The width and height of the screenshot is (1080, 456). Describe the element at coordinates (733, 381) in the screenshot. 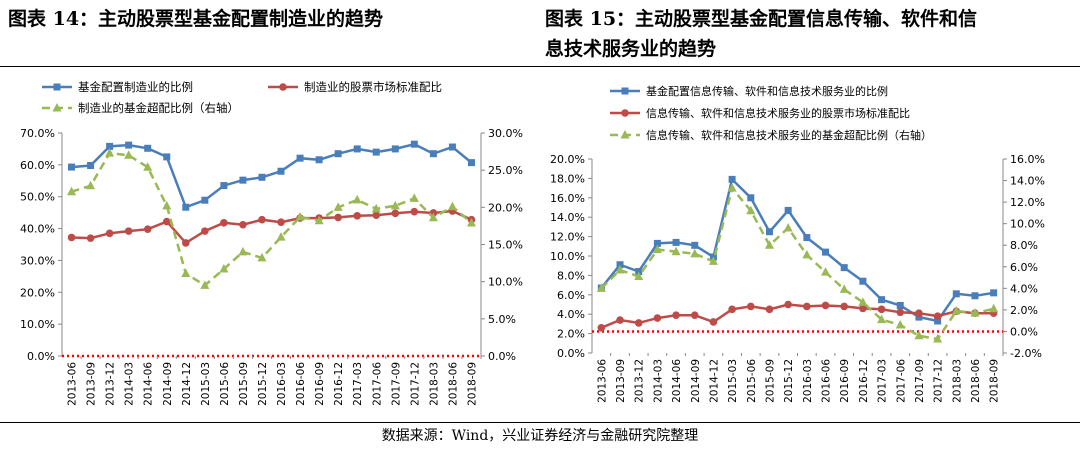

I see `x-tick-label: 2015-03` at that location.